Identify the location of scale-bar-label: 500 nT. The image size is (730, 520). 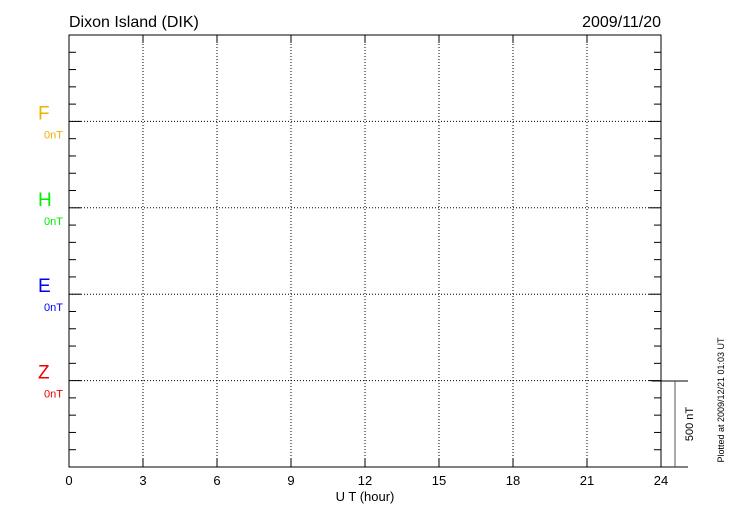
(690, 424).